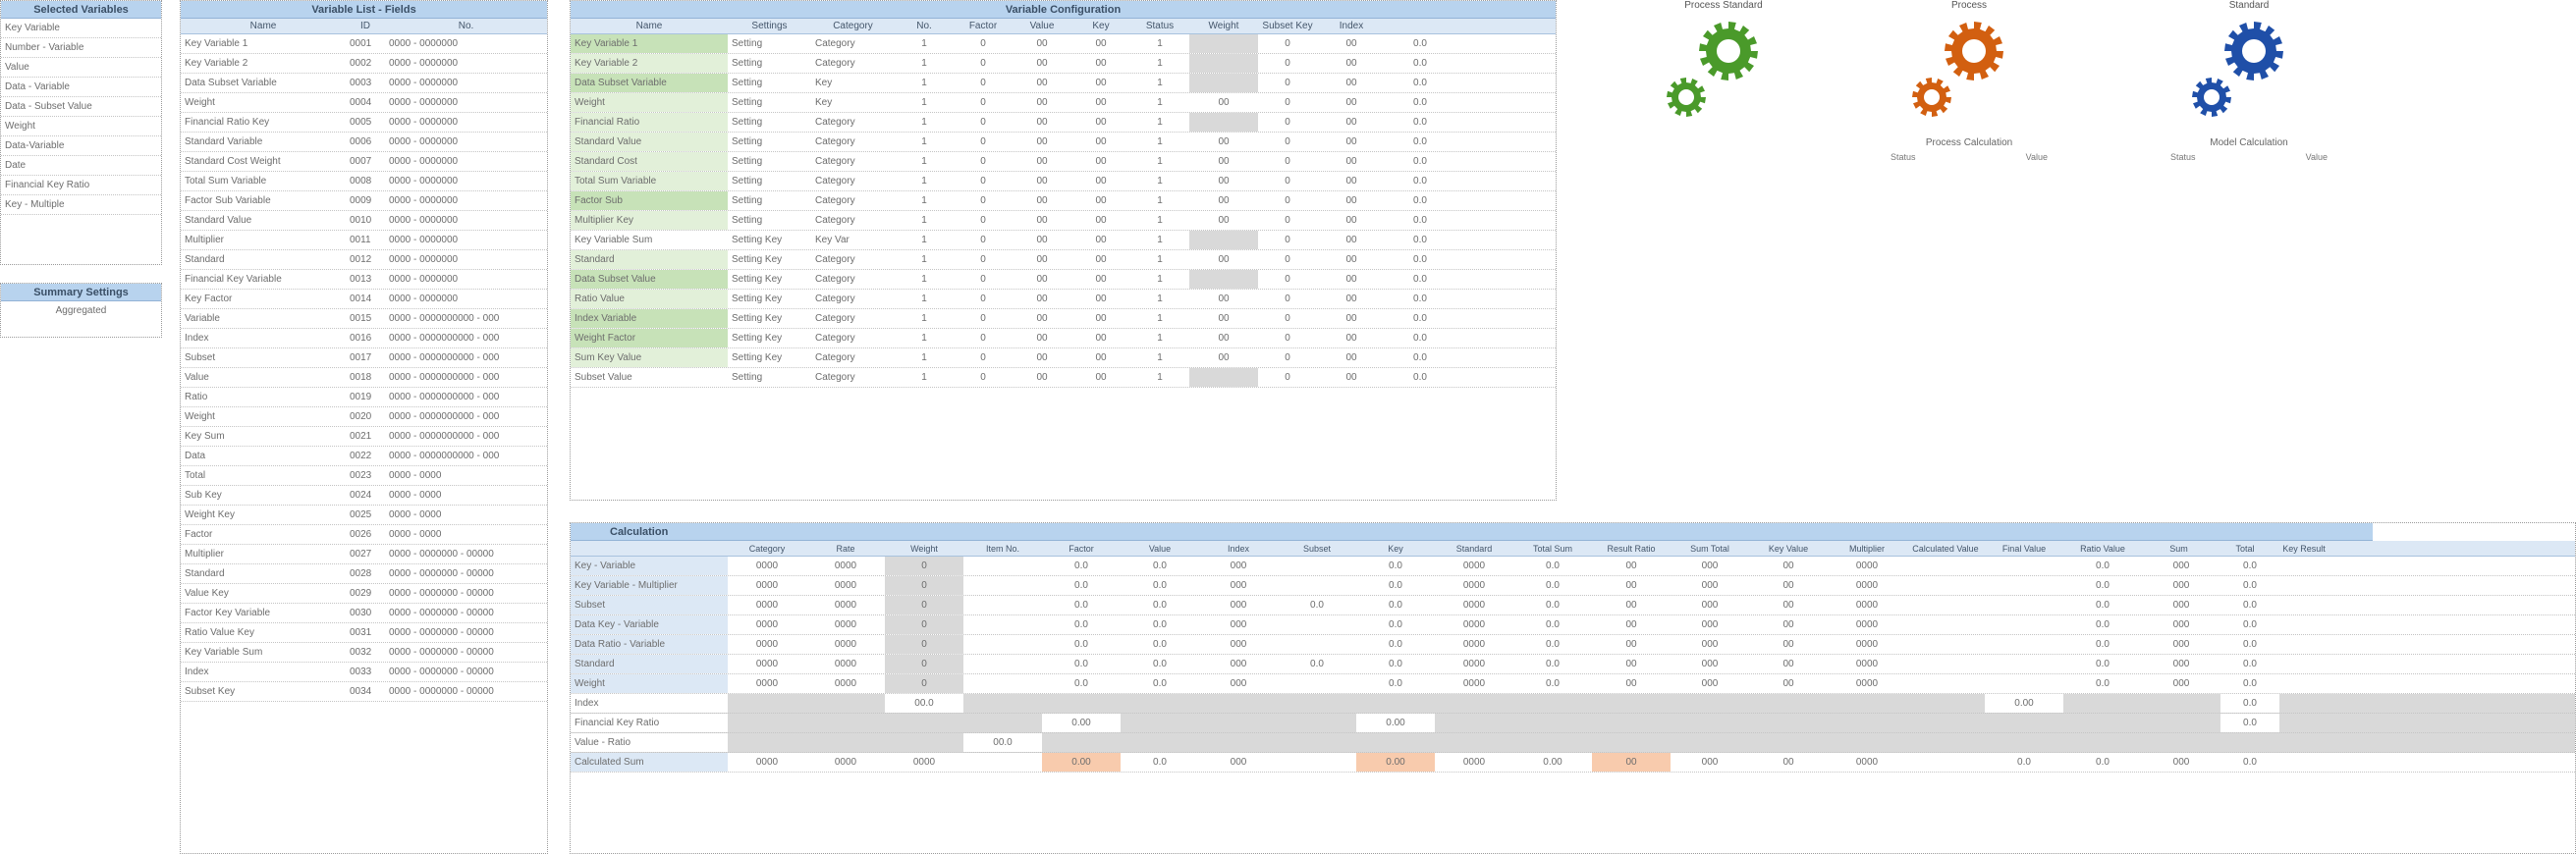  Describe the element at coordinates (81, 48) in the screenshot. I see `selected-variable-item: Number - Variable` at that location.